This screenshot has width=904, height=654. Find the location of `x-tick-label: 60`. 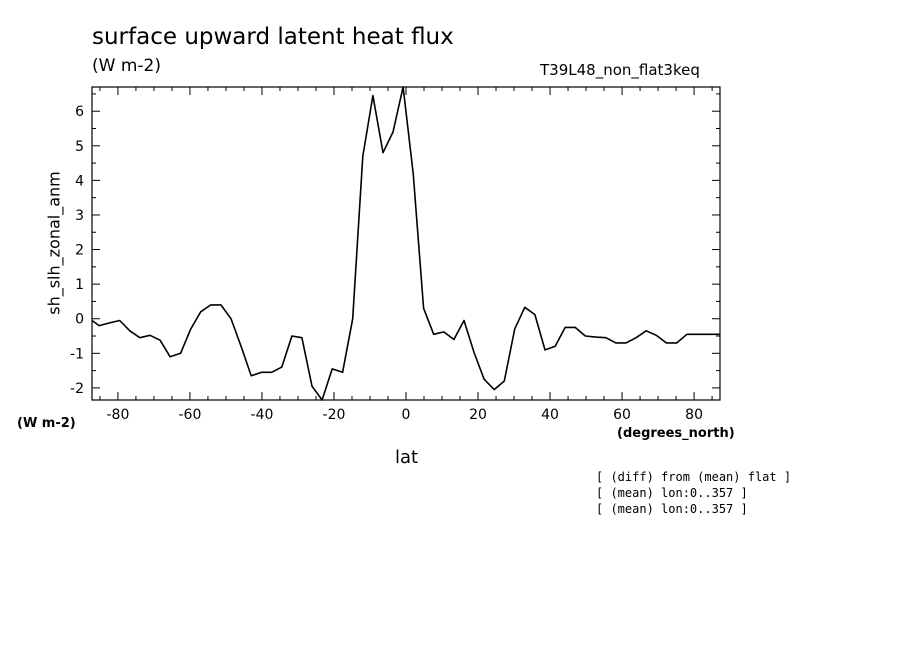

x-tick-label: 60 is located at coordinates (622, 415).